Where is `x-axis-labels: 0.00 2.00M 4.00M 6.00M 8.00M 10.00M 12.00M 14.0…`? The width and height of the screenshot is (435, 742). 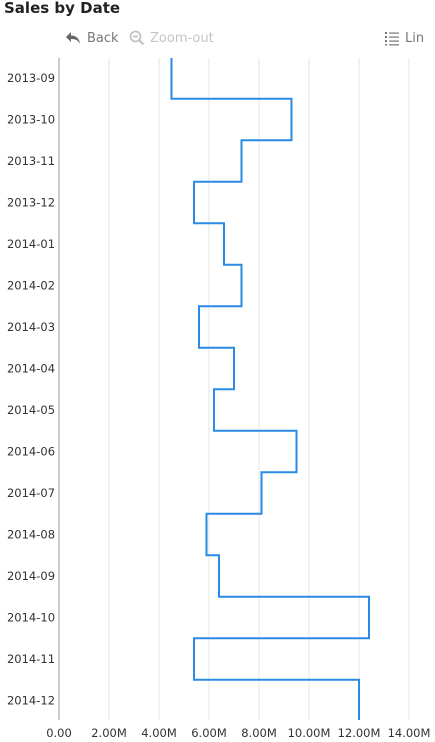 x-axis-labels: 0.00 2.00M 4.00M 6.00M 8.00M 10.00M 12.00M 14.0… is located at coordinates (238, 733).